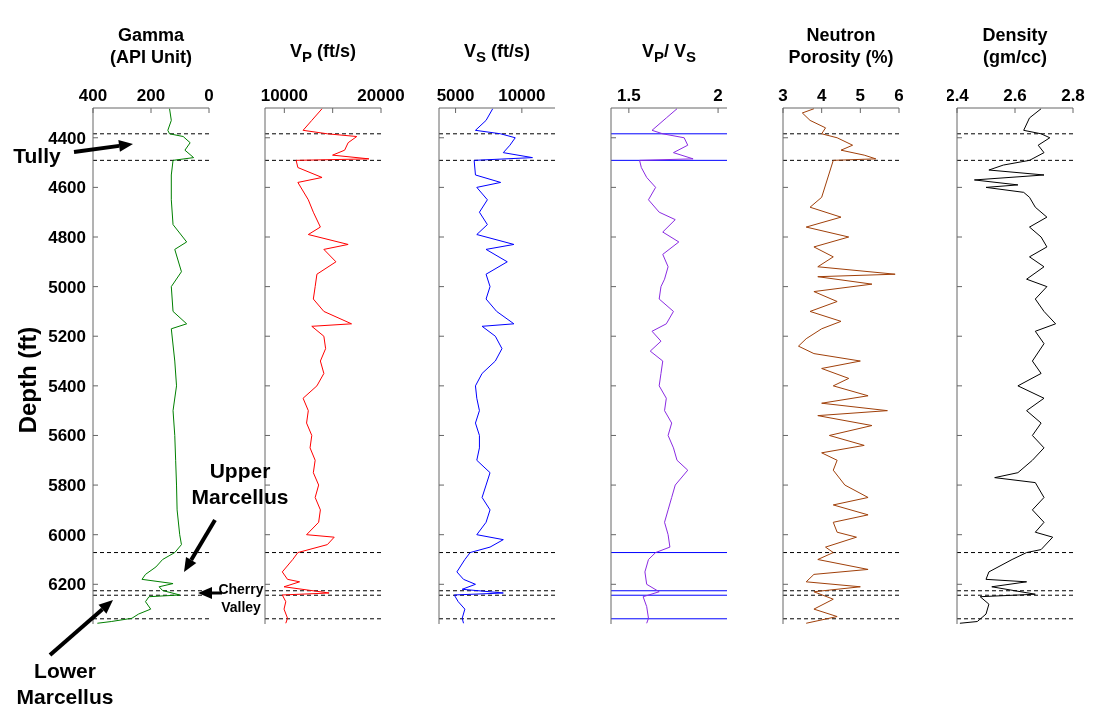 The width and height of the screenshot is (1105, 715). What do you see at coordinates (65, 684) in the screenshot?
I see `text: Lower Marcellus` at bounding box center [65, 684].